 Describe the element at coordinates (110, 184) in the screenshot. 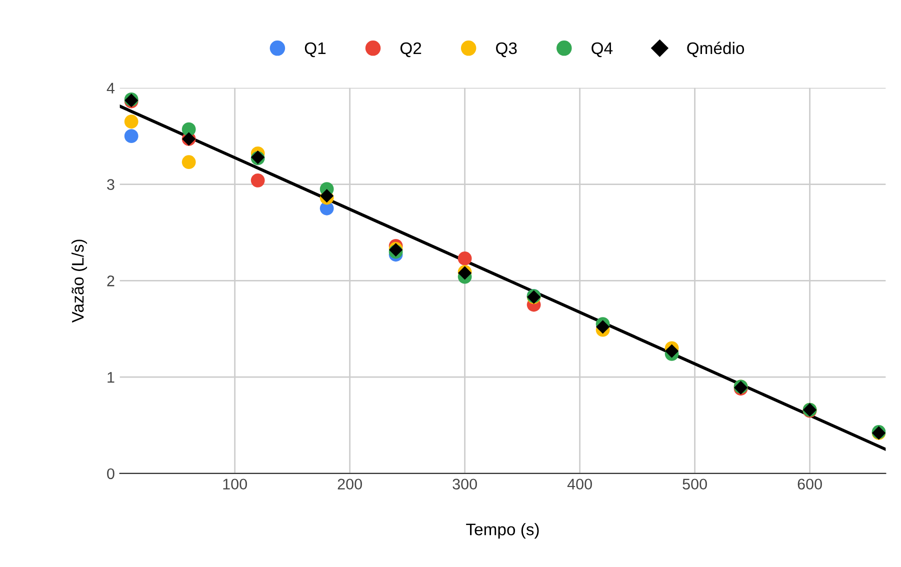

I see `y-tick-label: 3` at that location.